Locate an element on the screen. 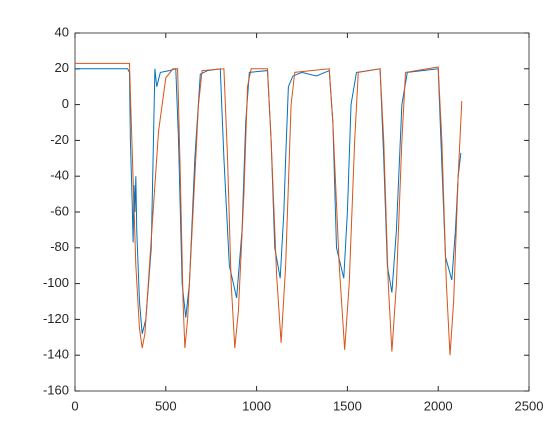 The height and width of the screenshot is (444, 550). y-tick-label: -120 is located at coordinates (56, 318).